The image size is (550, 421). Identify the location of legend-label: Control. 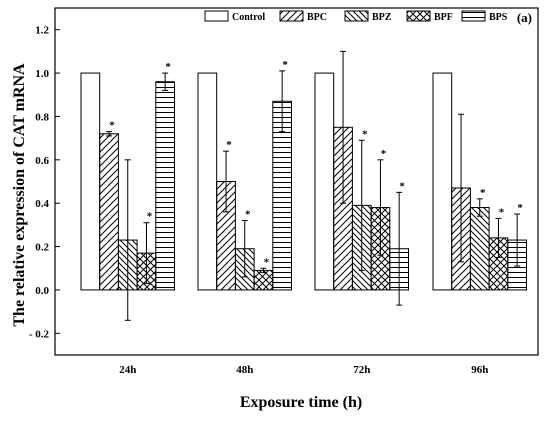
(248, 17).